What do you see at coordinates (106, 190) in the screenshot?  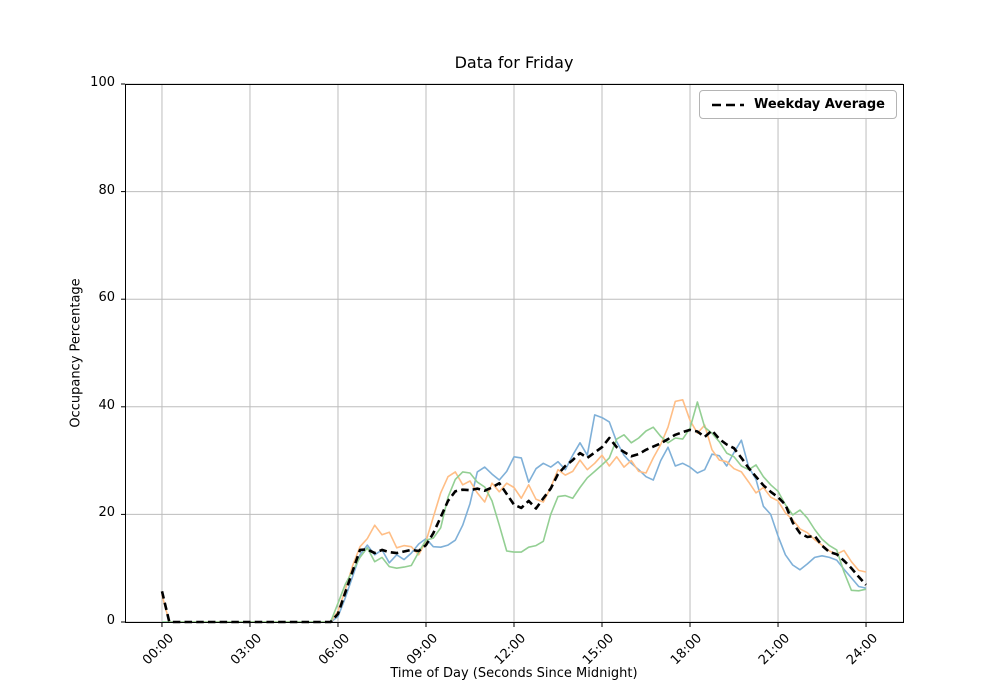 I see `y-tick-label: 80` at bounding box center [106, 190].